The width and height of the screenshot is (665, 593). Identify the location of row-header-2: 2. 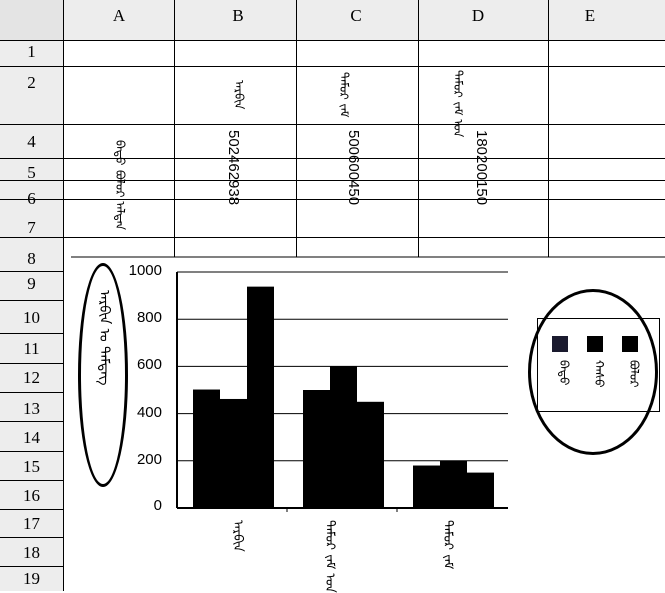
(31, 82).